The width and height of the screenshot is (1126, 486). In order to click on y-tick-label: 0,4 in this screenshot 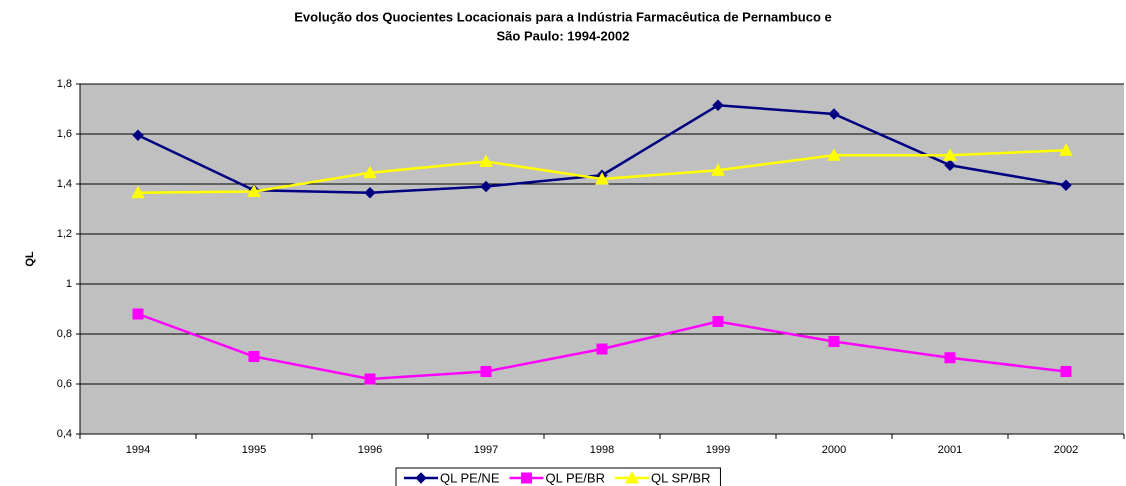, I will do `click(64, 434)`.